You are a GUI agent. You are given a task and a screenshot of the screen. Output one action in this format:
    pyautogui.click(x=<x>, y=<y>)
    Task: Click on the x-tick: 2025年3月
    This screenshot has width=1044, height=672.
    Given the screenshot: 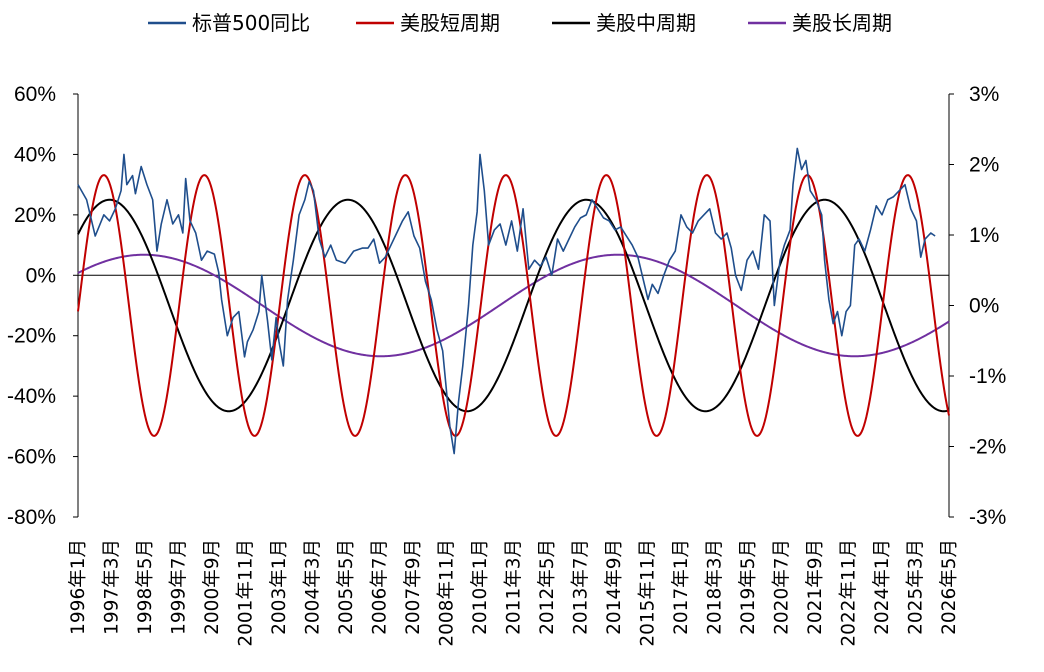 What is the action you would take?
    pyautogui.click(x=916, y=587)
    